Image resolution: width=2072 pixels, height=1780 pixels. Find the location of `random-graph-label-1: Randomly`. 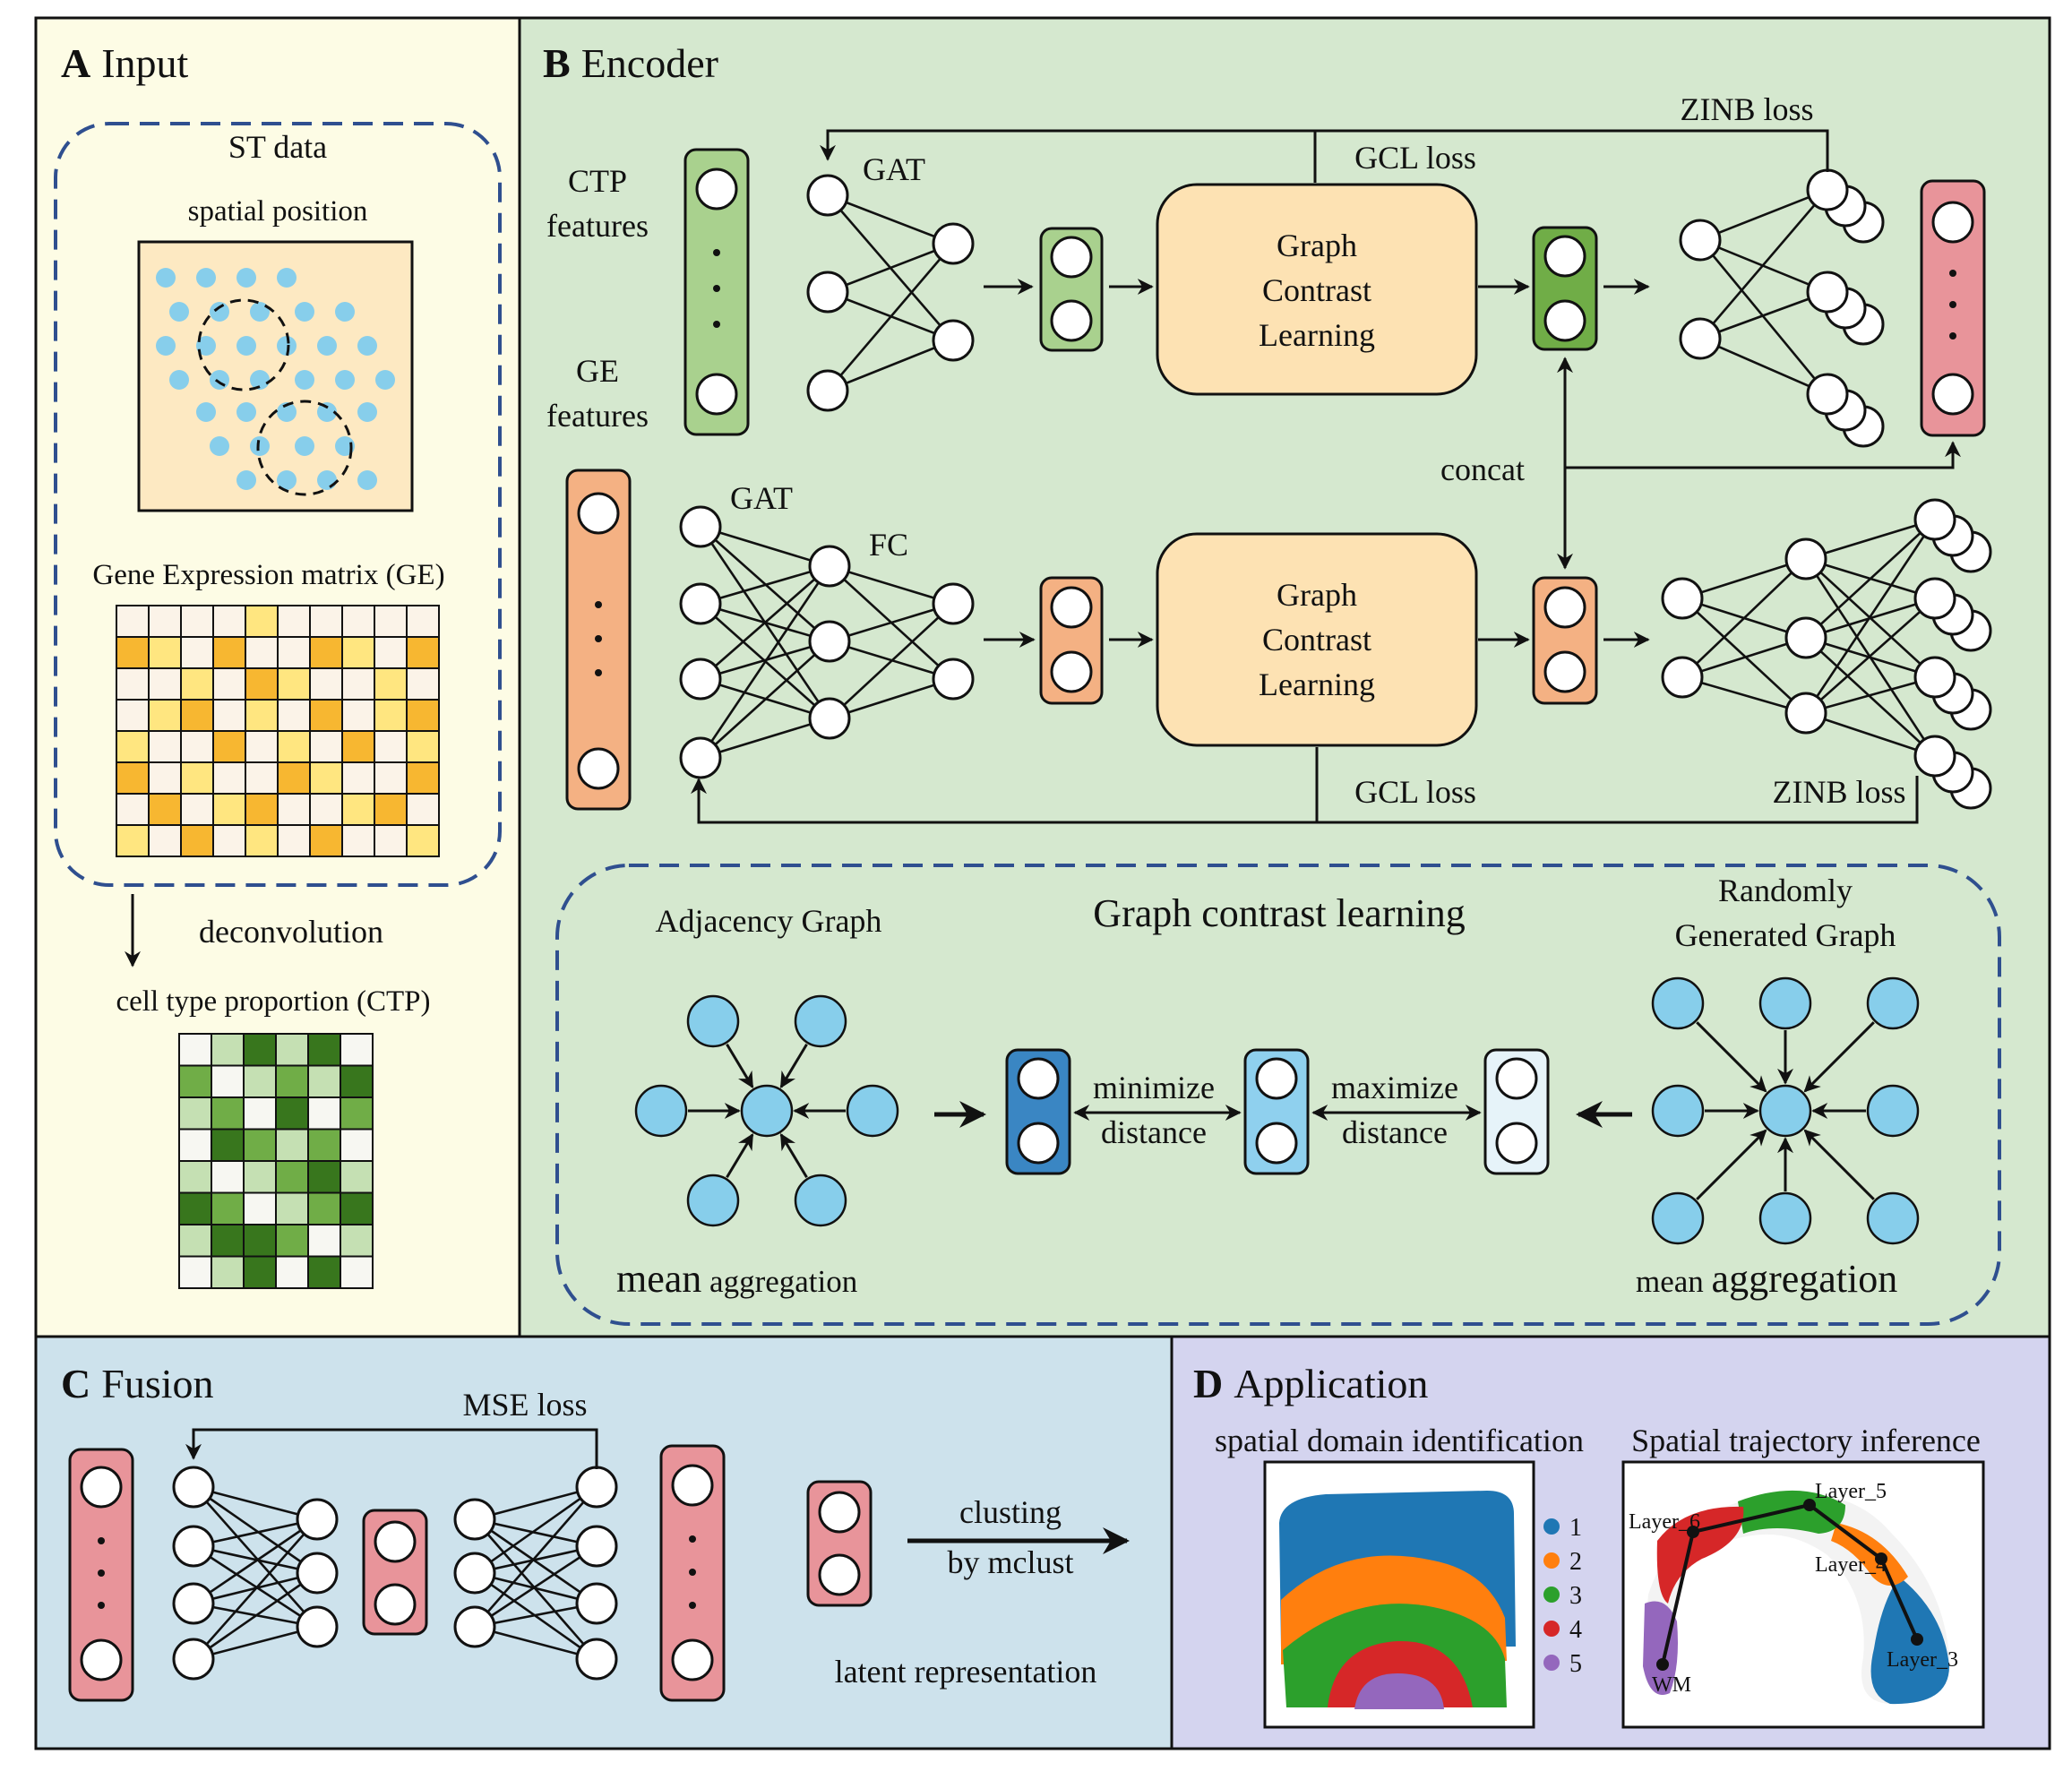

random-graph-label-1: Randomly is located at coordinates (1786, 891).